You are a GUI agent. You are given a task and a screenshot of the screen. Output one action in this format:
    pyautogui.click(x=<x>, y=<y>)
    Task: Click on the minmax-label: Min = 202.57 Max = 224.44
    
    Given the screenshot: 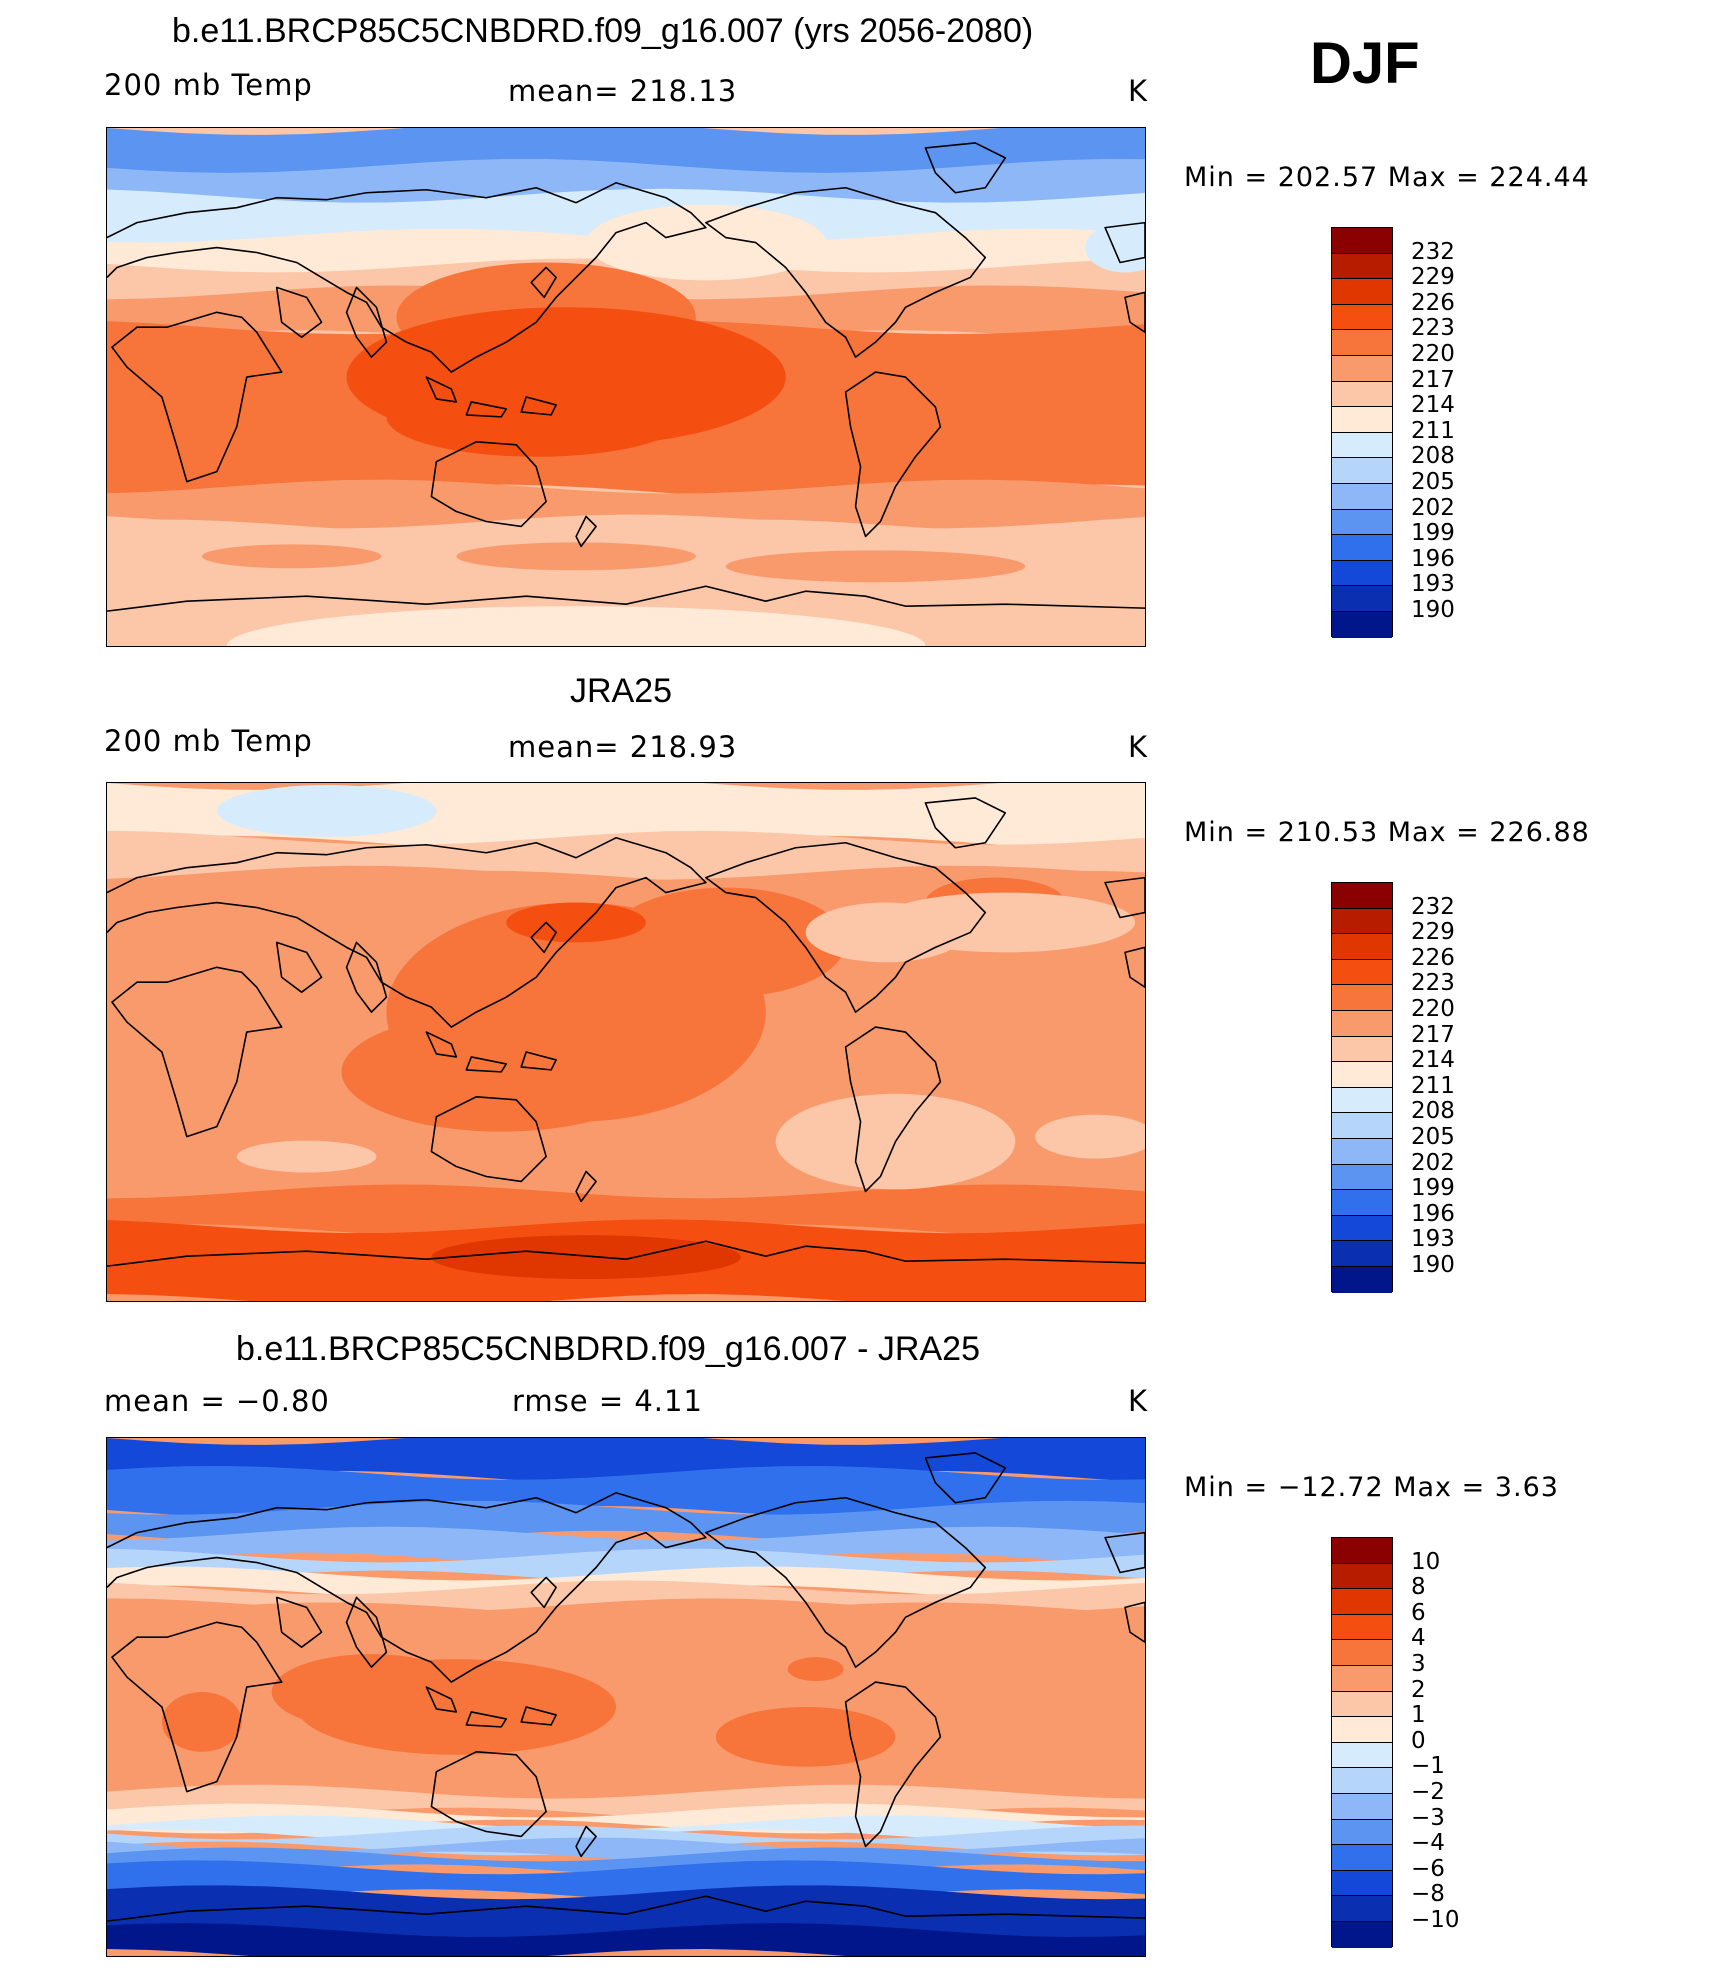 What is the action you would take?
    pyautogui.click(x=1387, y=177)
    